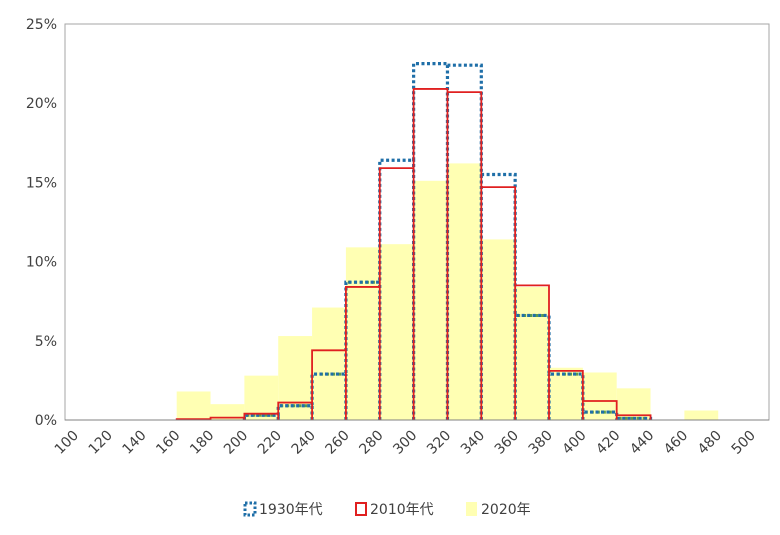  I want to click on y-axis-ticks: 0% 5% 10% 15% 20% 25%, so click(41, 223).